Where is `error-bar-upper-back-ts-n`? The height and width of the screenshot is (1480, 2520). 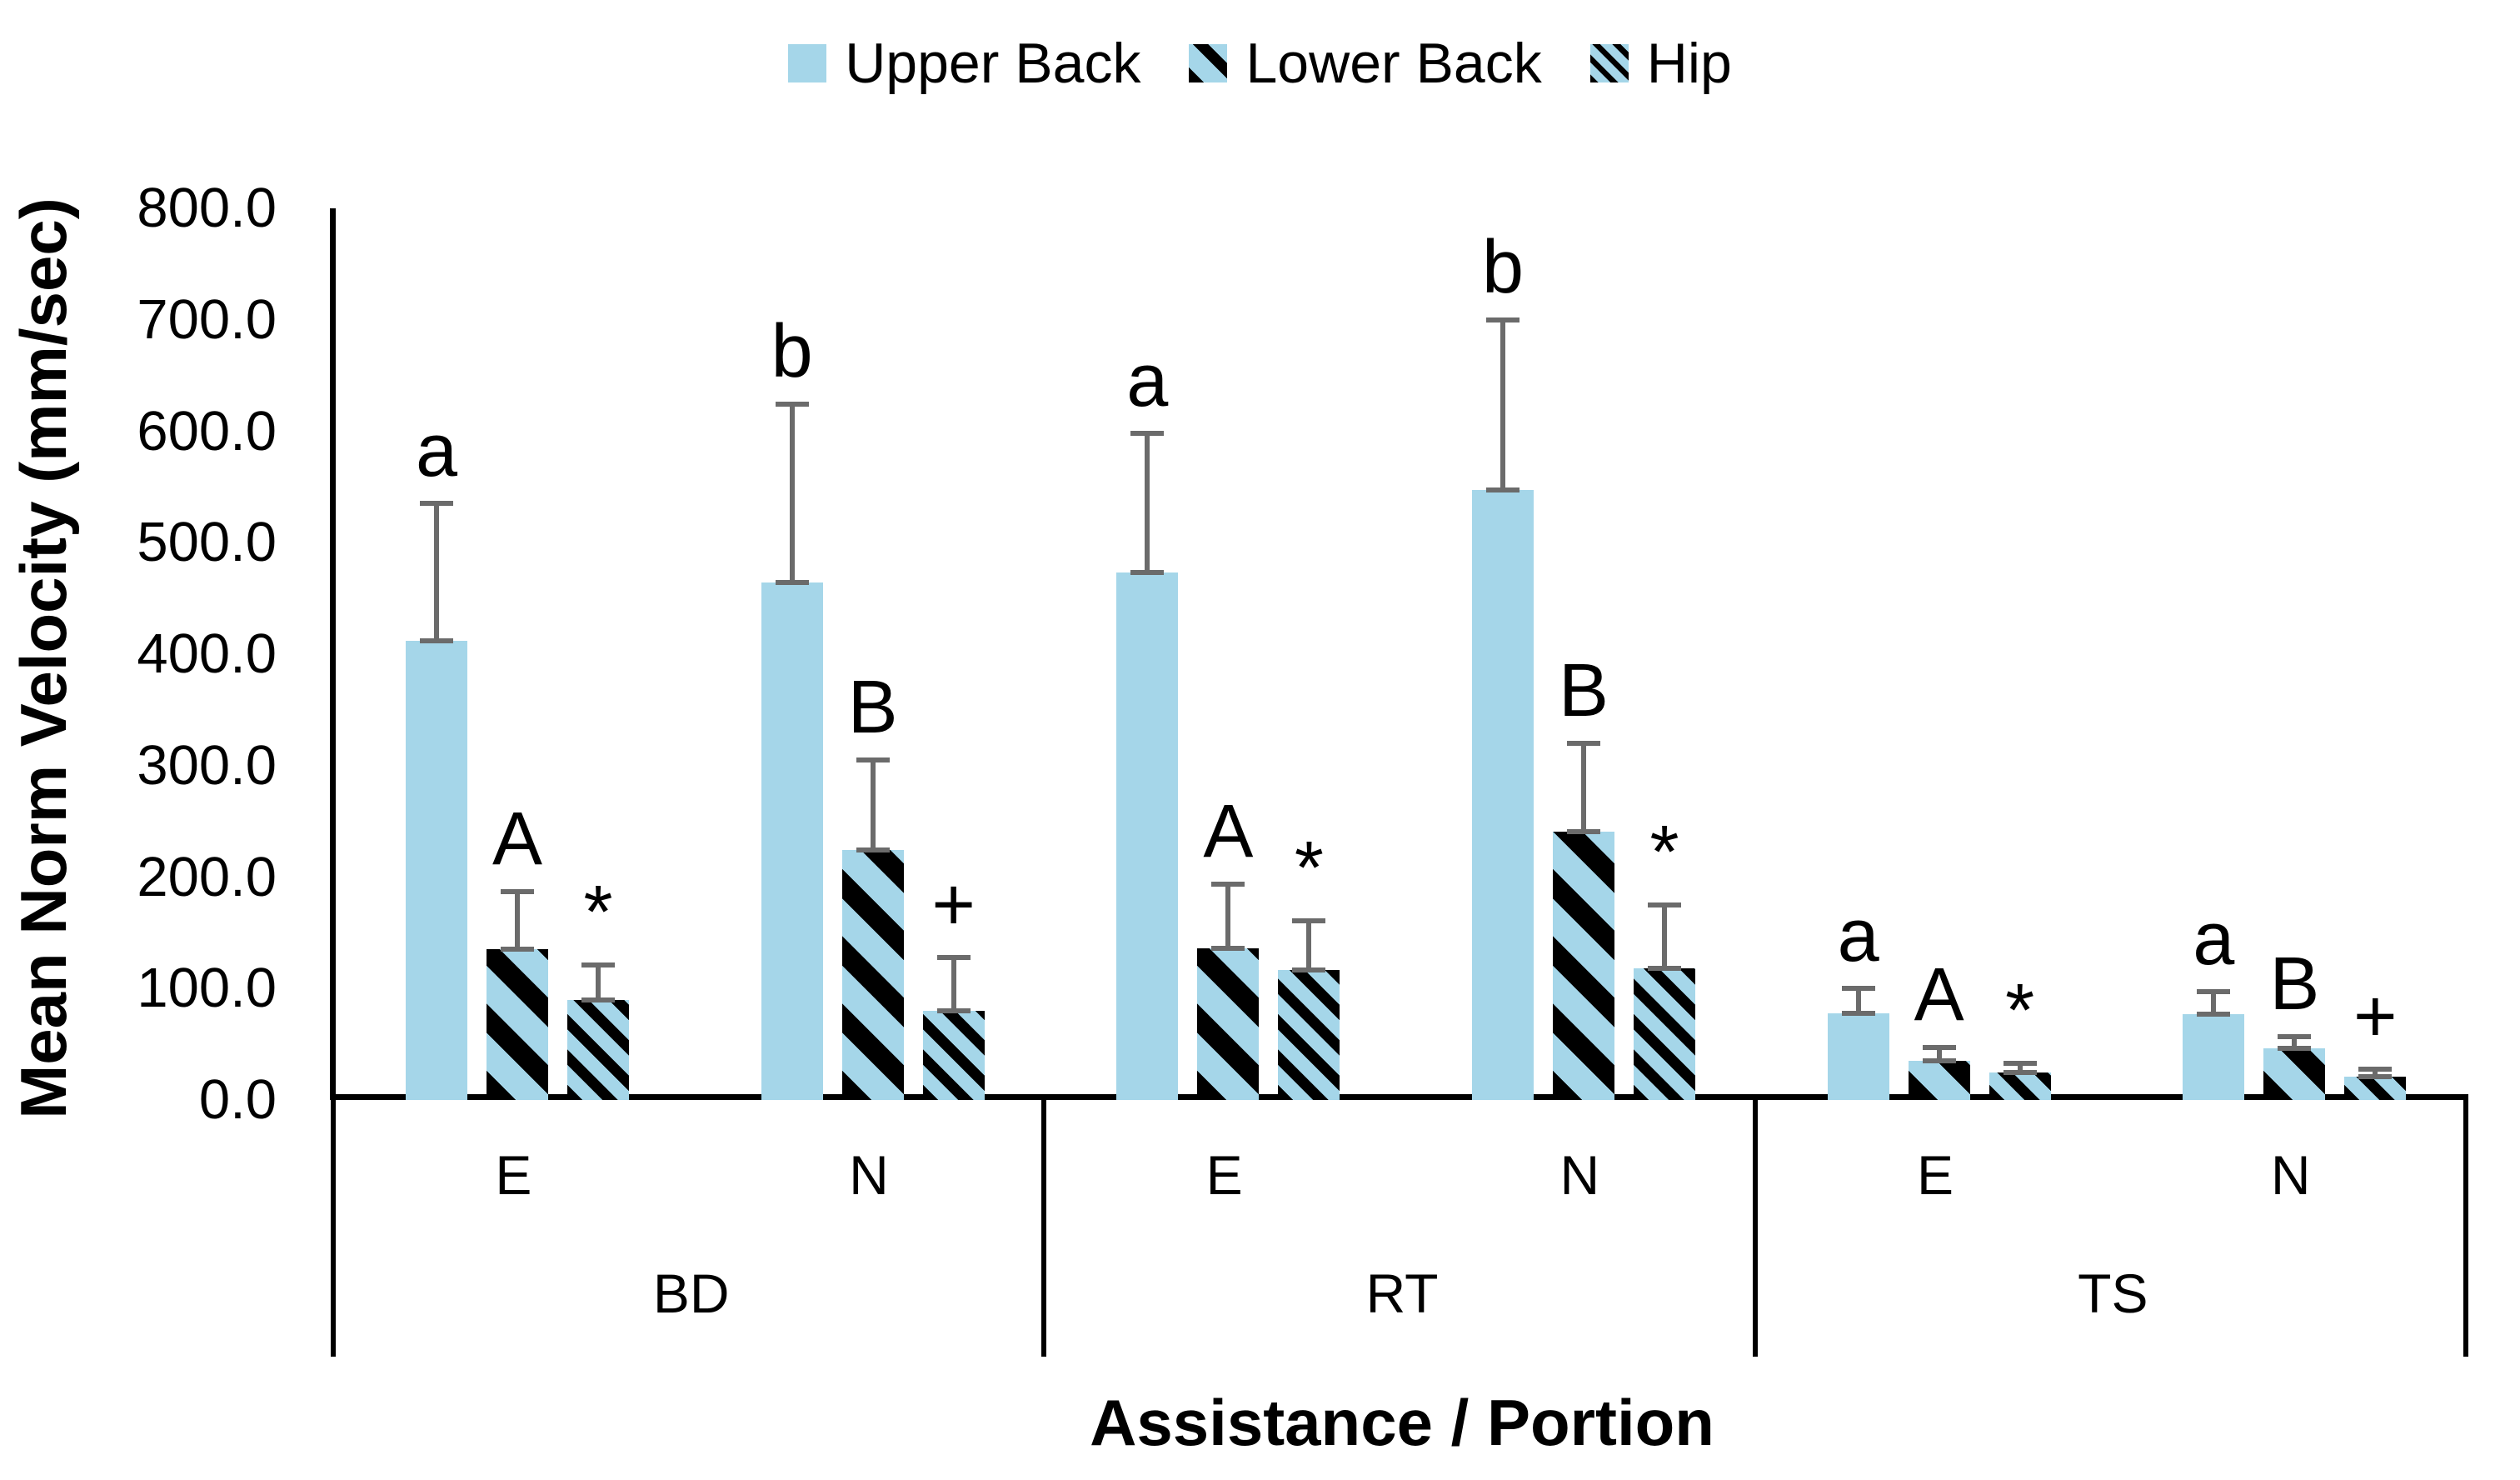 error-bar-upper-back-ts-n is located at coordinates (2214, 1003).